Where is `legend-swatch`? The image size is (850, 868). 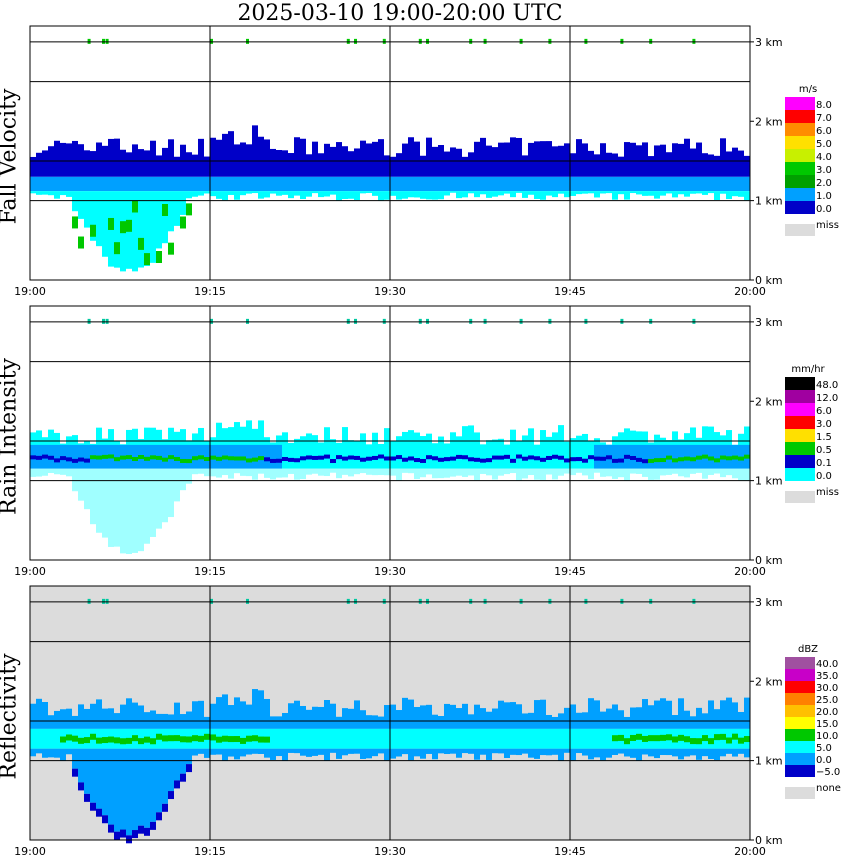
legend-swatch is located at coordinates (800, 461).